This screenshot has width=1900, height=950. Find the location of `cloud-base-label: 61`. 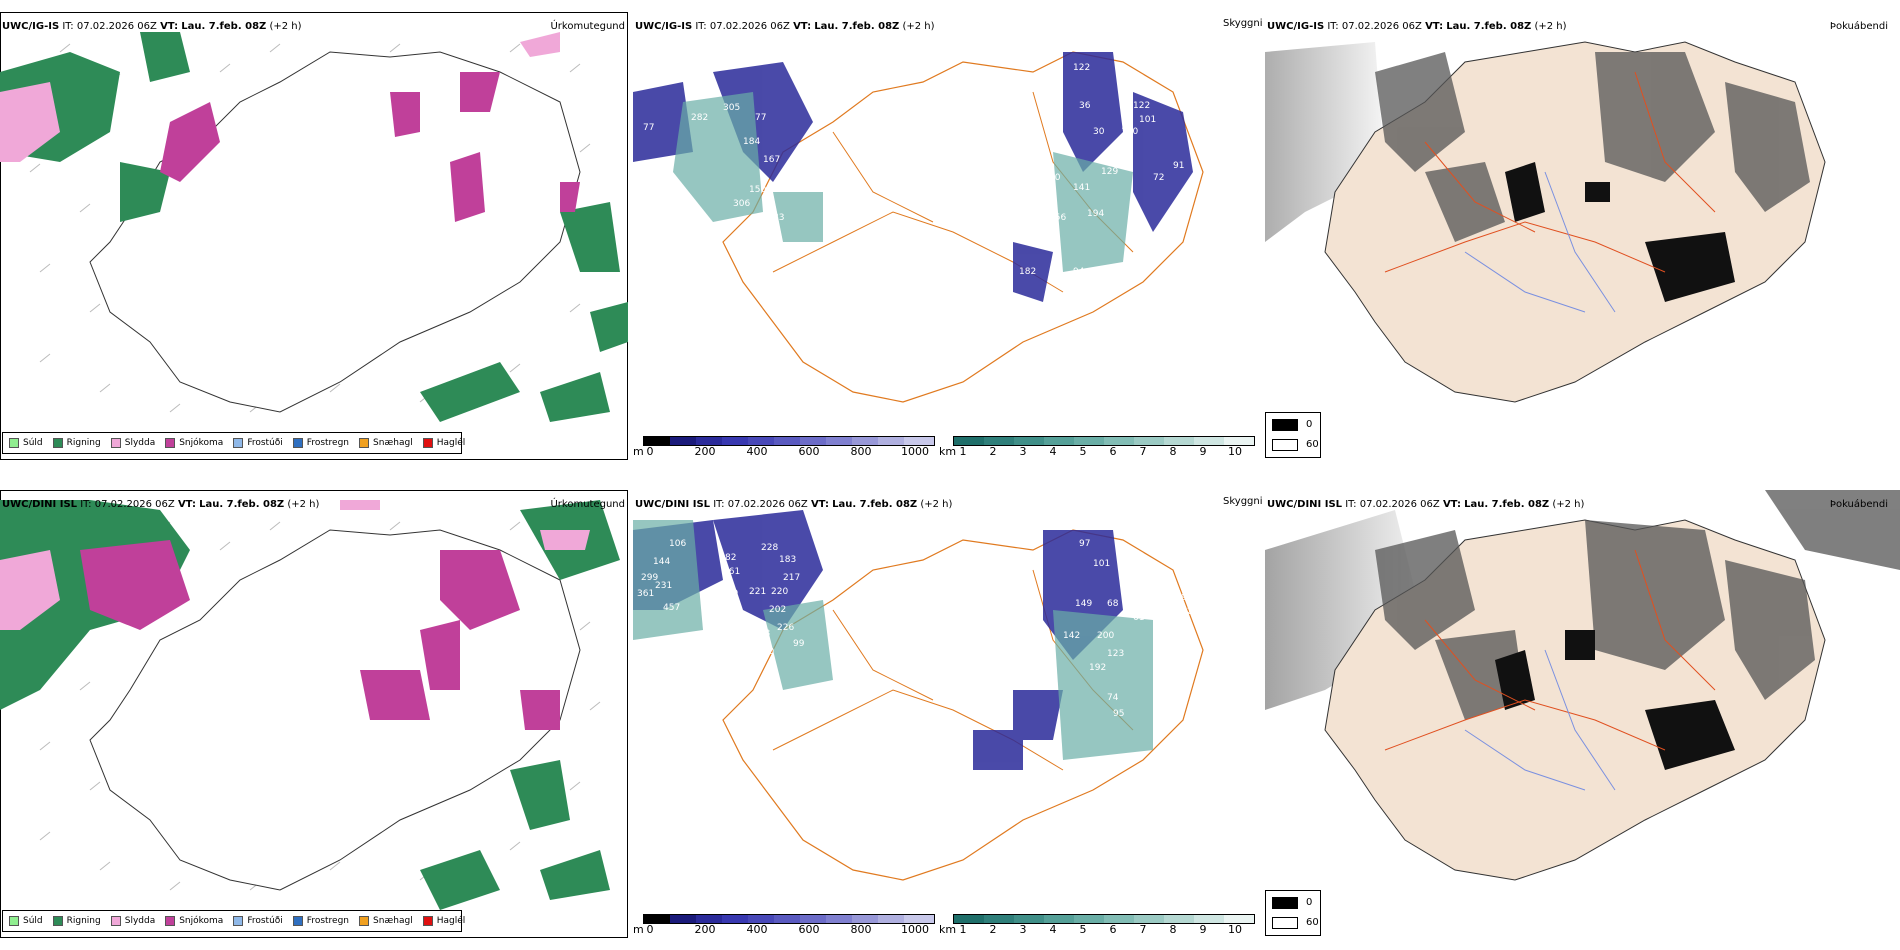

cloud-base-label: 61 is located at coordinates (1138, 618).